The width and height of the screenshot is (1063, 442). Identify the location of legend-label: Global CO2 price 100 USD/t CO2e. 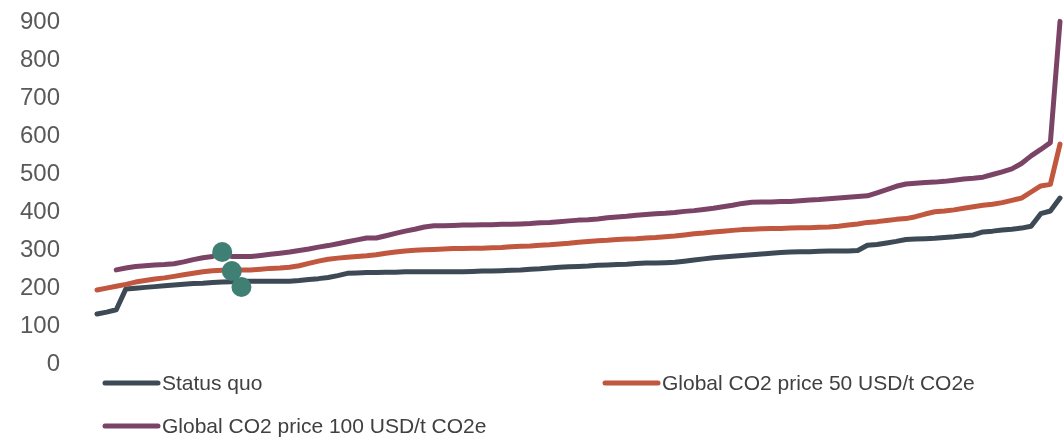
(324, 426).